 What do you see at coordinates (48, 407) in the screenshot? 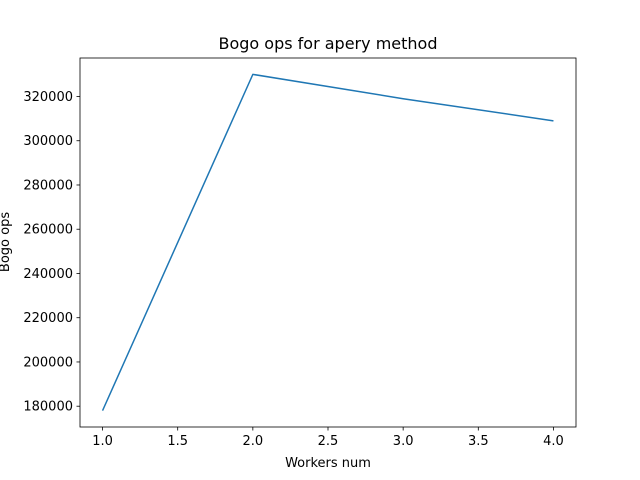
I see `y-tick-label: 180000` at bounding box center [48, 407].